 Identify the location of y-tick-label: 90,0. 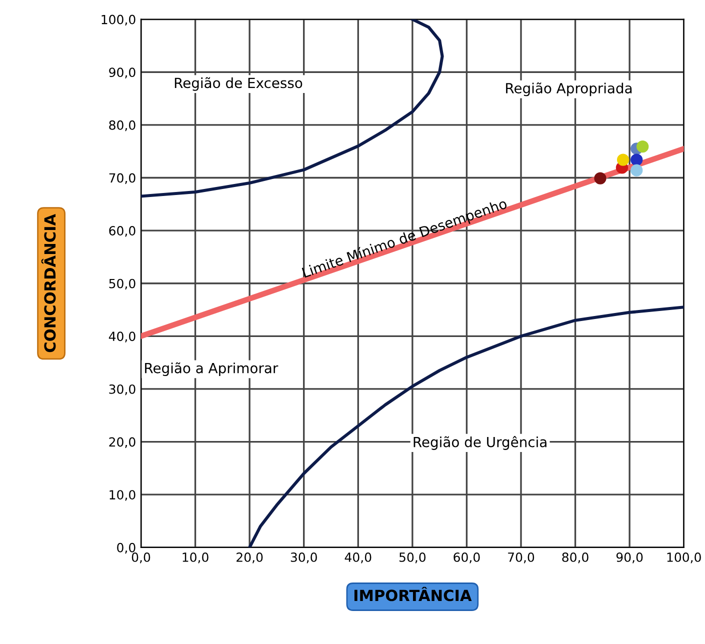
(122, 73).